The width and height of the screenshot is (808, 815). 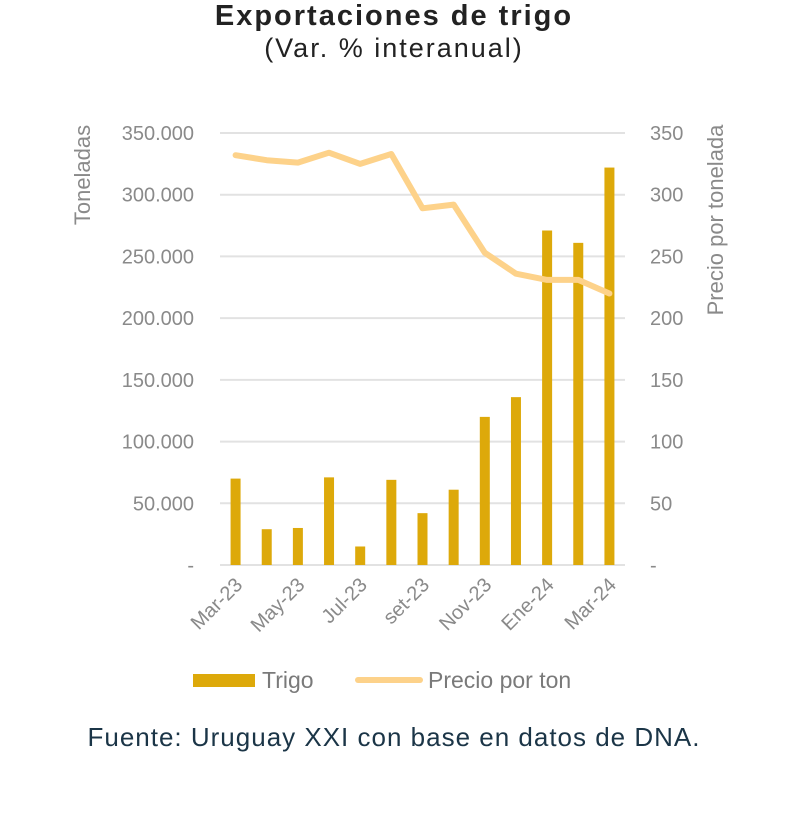 I want to click on y-tick-label: -, so click(x=190, y=566).